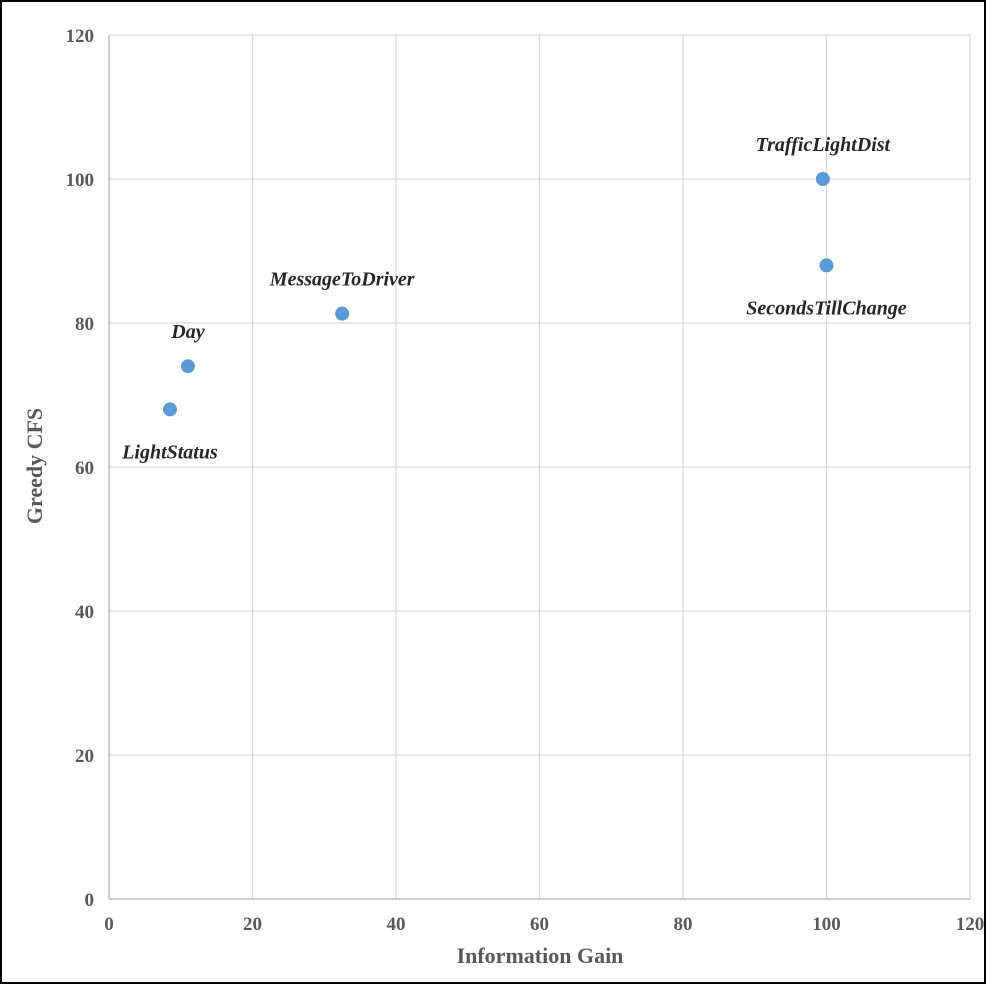 The image size is (986, 984). What do you see at coordinates (342, 280) in the screenshot?
I see `data-label: MessageToDriver` at bounding box center [342, 280].